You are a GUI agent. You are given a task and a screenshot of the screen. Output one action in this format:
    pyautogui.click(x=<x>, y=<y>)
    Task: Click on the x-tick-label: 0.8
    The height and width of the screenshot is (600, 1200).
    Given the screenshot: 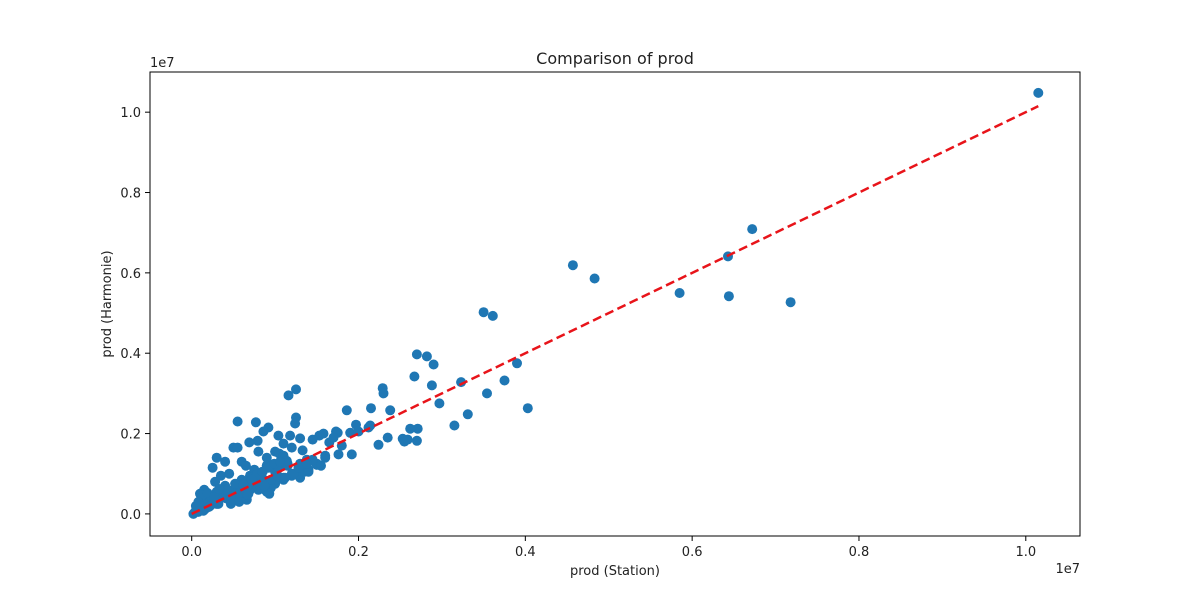 What is the action you would take?
    pyautogui.click(x=859, y=552)
    